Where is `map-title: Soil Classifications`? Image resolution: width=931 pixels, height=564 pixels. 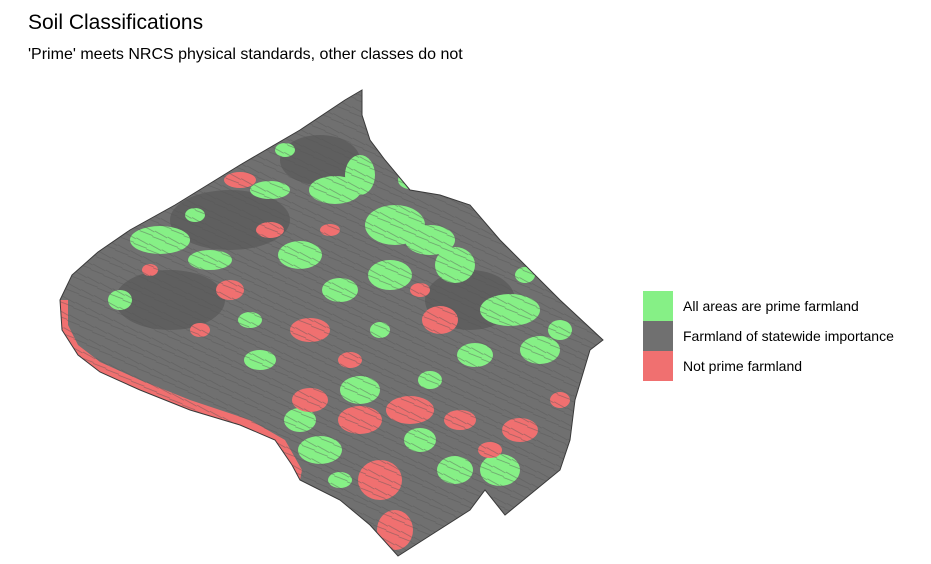
map-title: Soil Classifications is located at coordinates (116, 22).